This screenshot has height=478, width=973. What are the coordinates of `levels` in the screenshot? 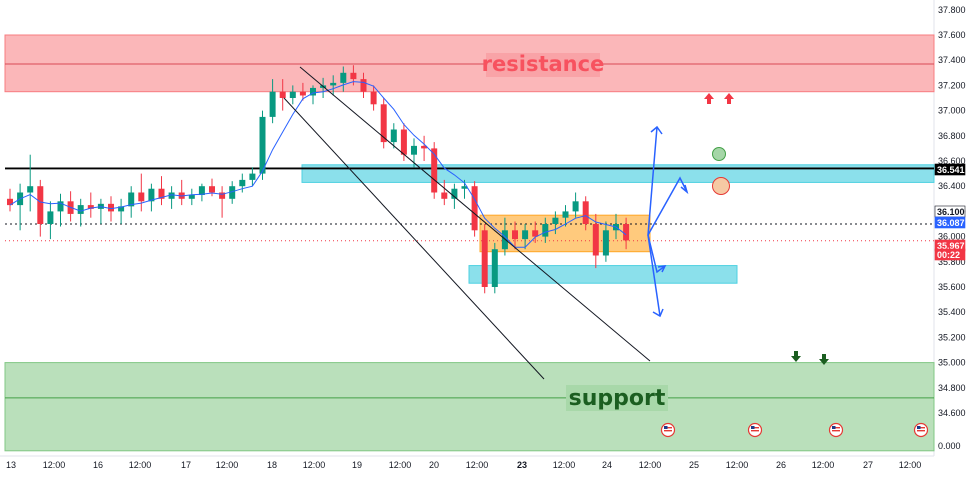 It's located at (469, 204).